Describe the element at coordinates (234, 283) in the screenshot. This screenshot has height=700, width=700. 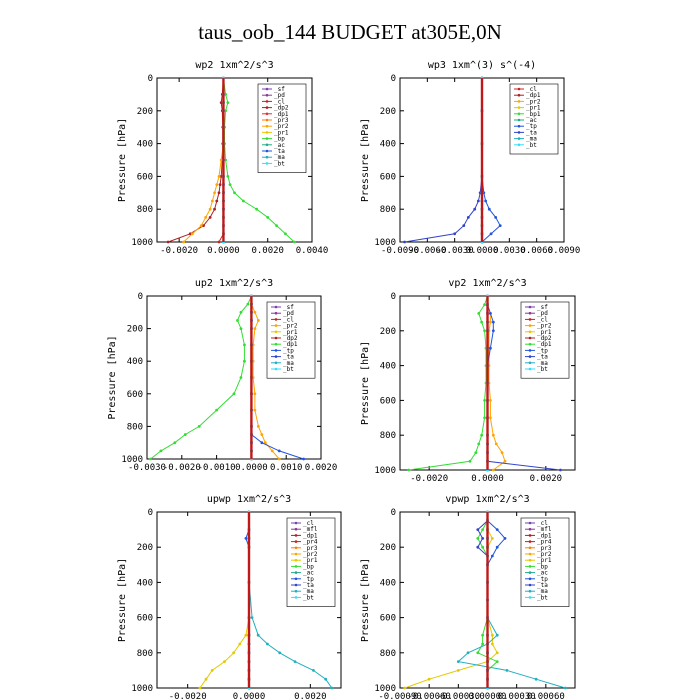
I see `subplot-title: up2 1xm^2/s^3` at that location.